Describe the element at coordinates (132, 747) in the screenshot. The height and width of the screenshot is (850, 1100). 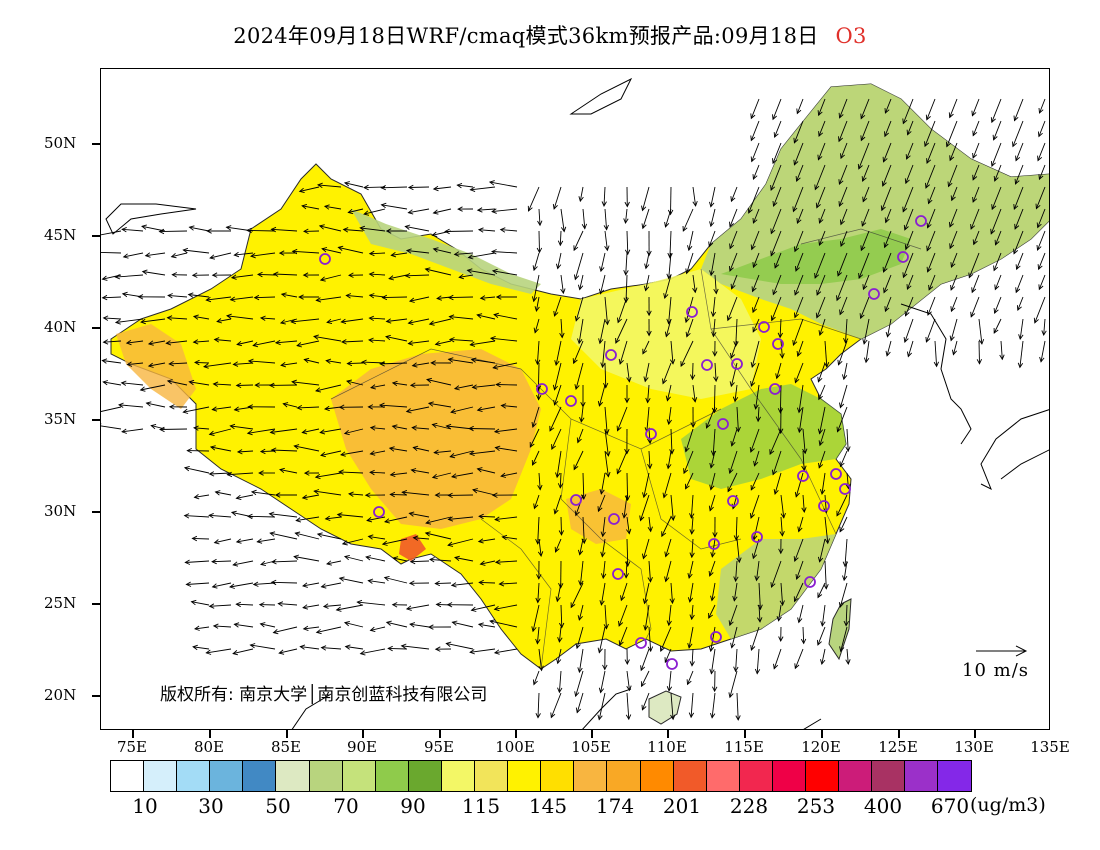
I see `x-label-75e: 75E` at that location.